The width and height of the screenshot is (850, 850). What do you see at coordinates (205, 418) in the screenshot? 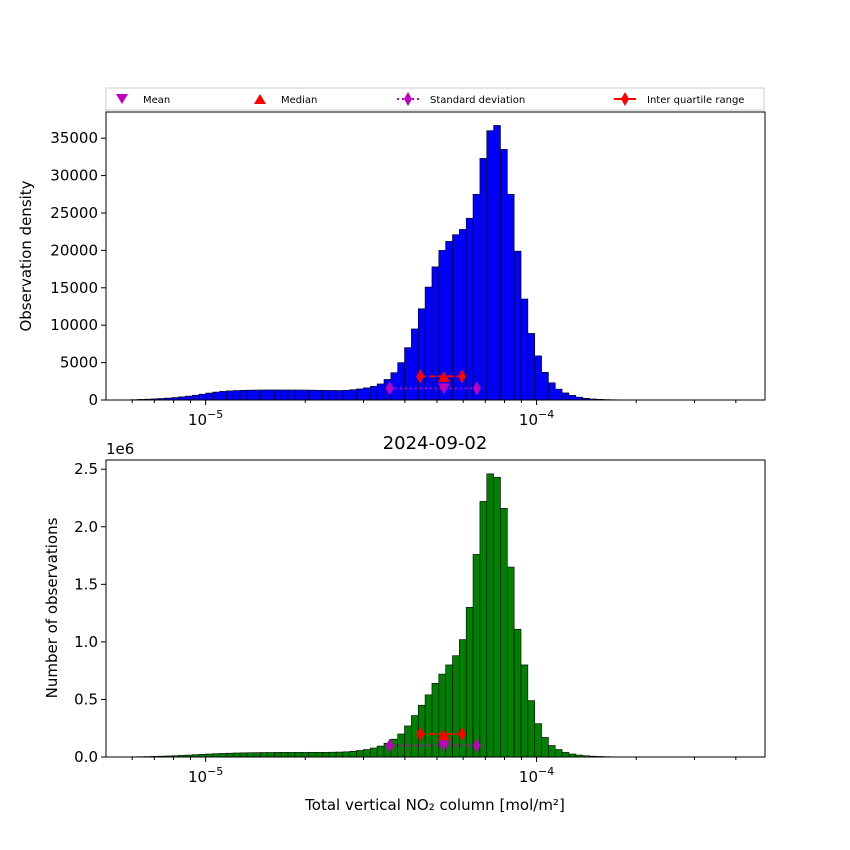
I see `density-x-tick-label: 10−5` at bounding box center [205, 418].